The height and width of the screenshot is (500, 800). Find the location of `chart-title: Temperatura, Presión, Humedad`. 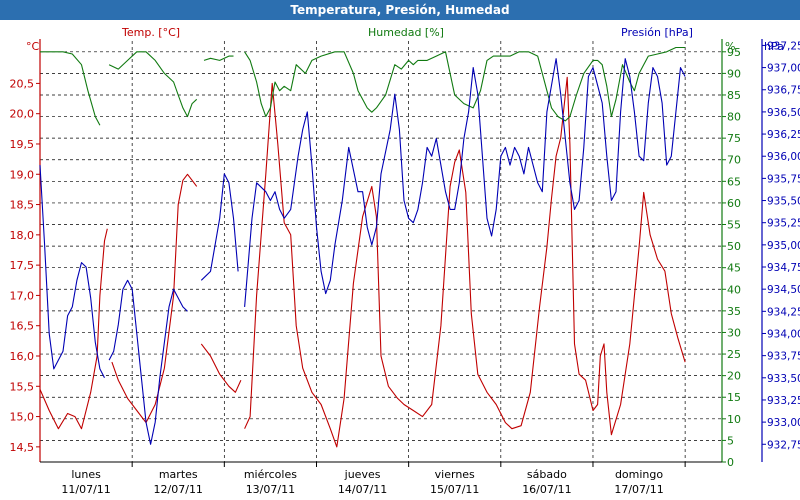

chart-title: Temperatura, Presión, Humedad is located at coordinates (400, 10).